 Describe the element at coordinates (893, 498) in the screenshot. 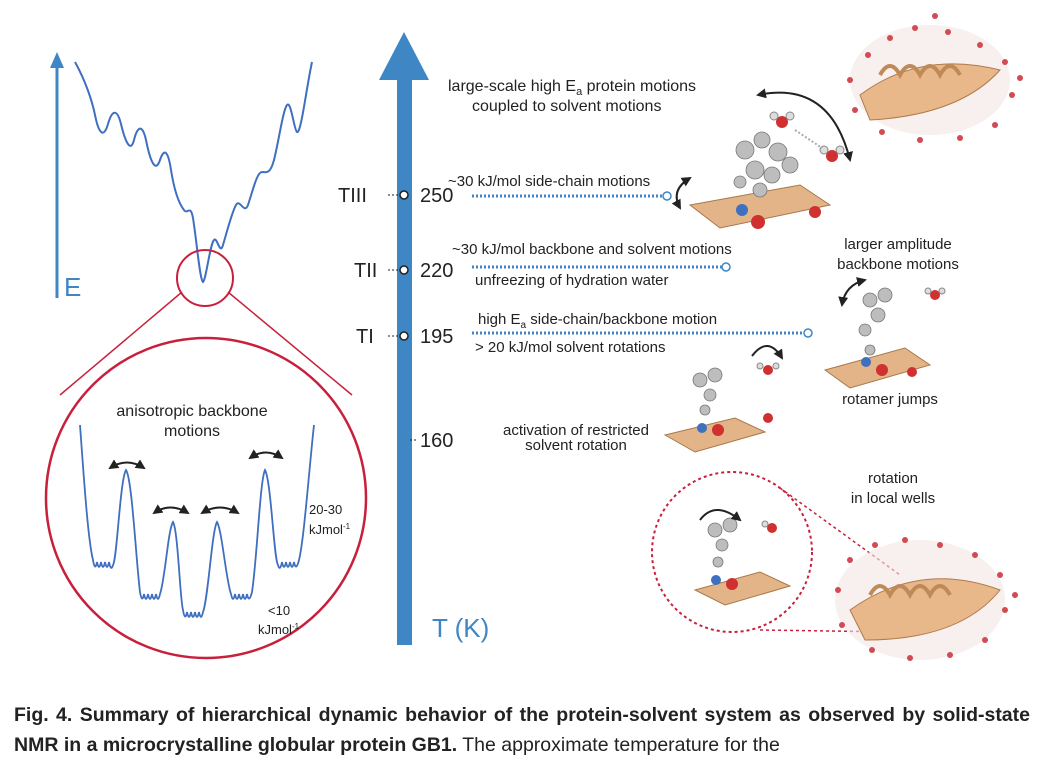

I see `rotation-label-line2: in local wells` at that location.